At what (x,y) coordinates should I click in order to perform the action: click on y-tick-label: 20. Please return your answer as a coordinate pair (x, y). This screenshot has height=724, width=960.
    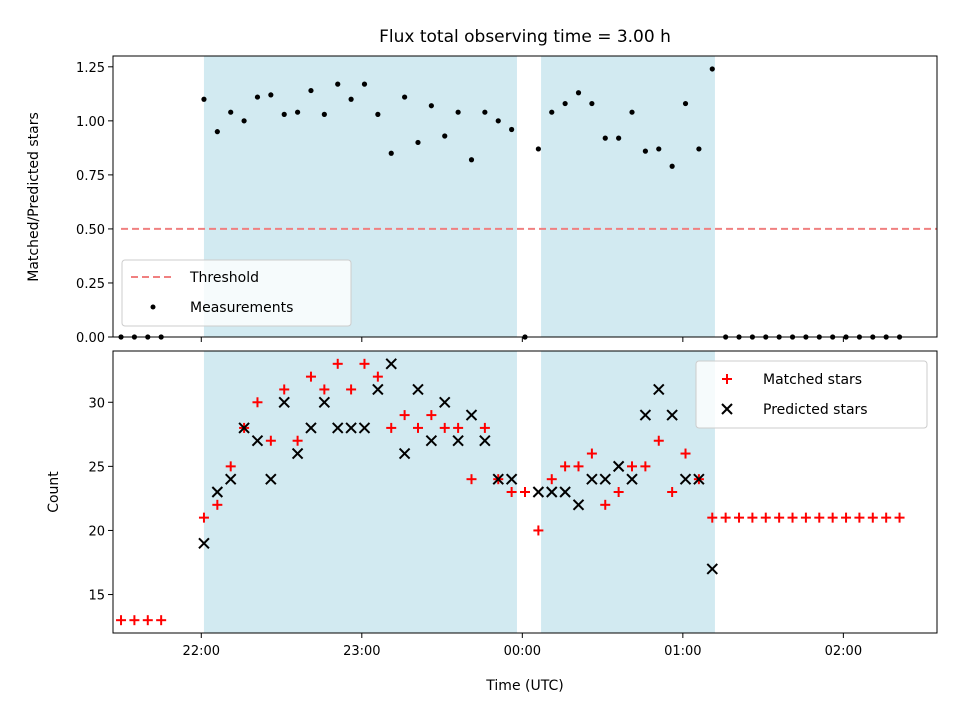
    Looking at the image, I should click on (96, 531).